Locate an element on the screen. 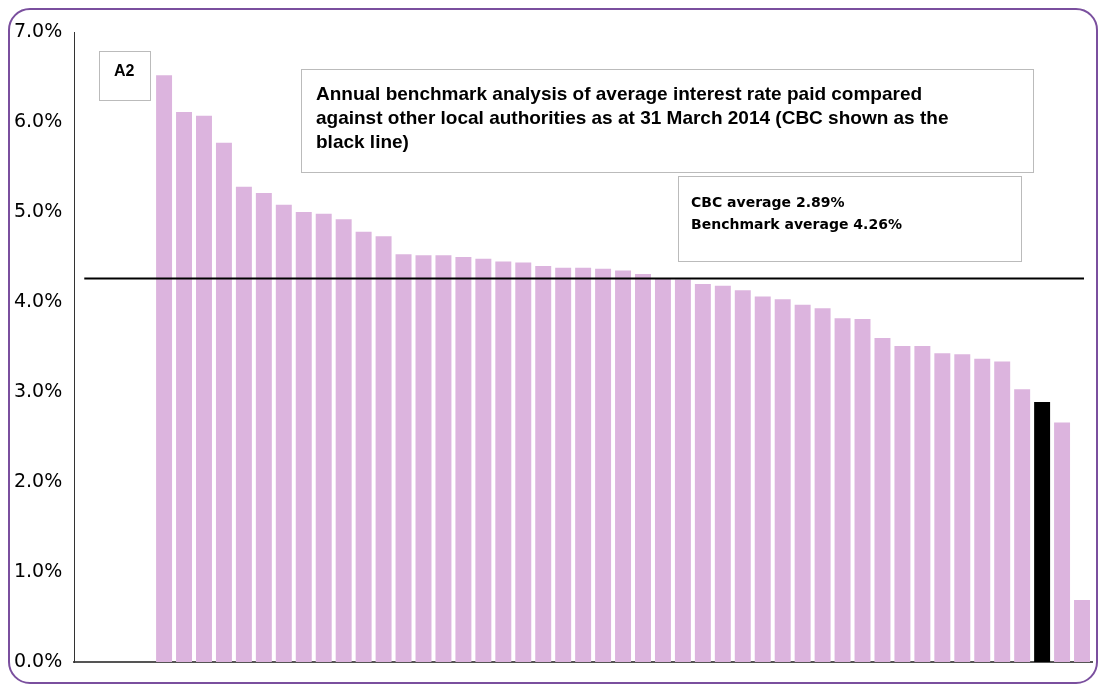 The image size is (1098, 695). y-tick-label: 5.0% is located at coordinates (38, 209).